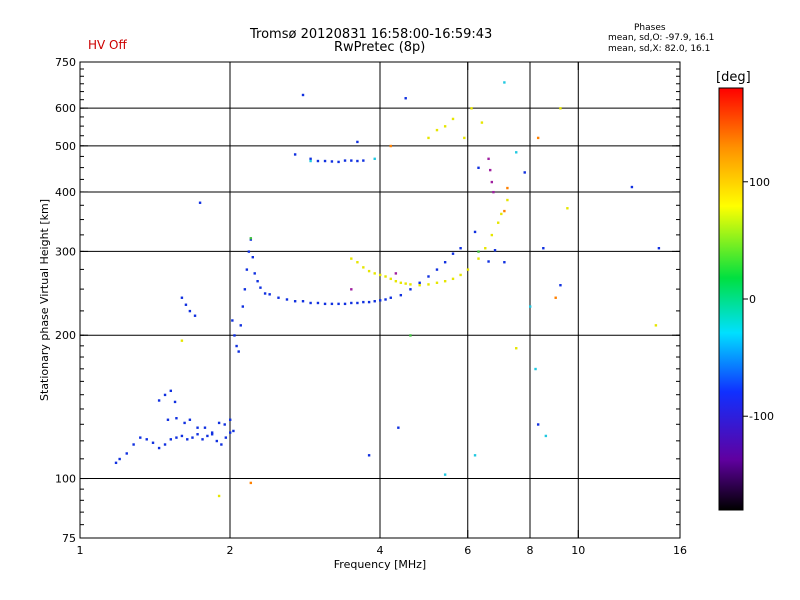  Describe the element at coordinates (650, 28) in the screenshot. I see `phases-heading: Phases` at that location.